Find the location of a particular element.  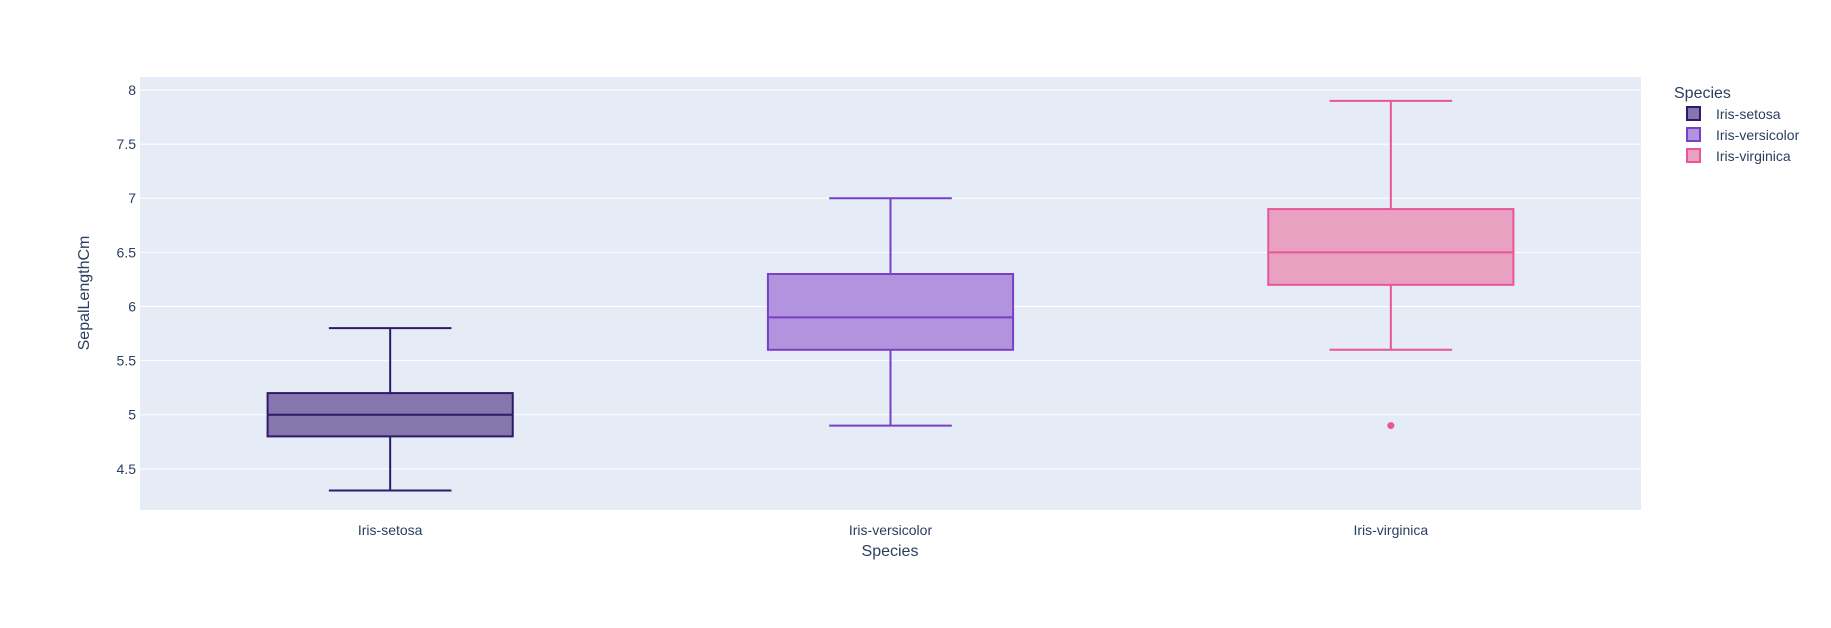

y-tick-label: 5.5 is located at coordinates (127, 361).